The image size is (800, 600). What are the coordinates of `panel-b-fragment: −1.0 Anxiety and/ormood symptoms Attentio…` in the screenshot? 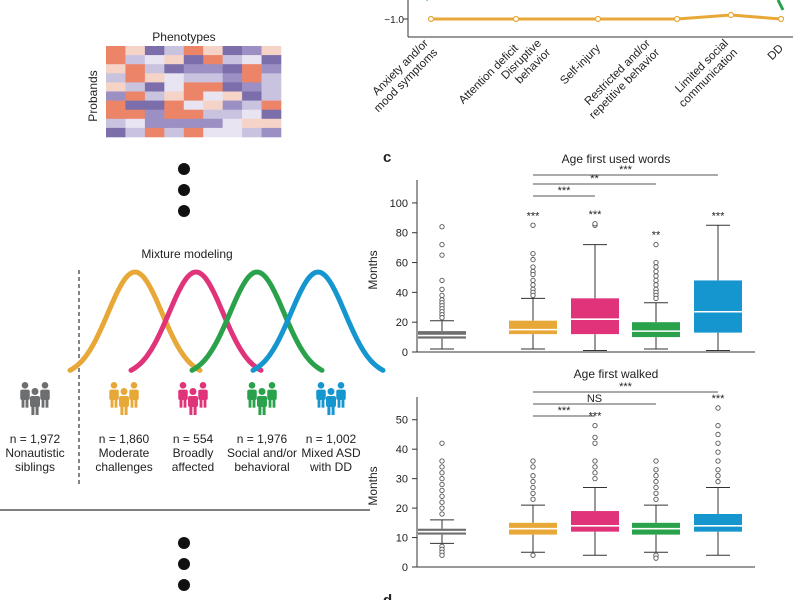 It's located at (582, 61).